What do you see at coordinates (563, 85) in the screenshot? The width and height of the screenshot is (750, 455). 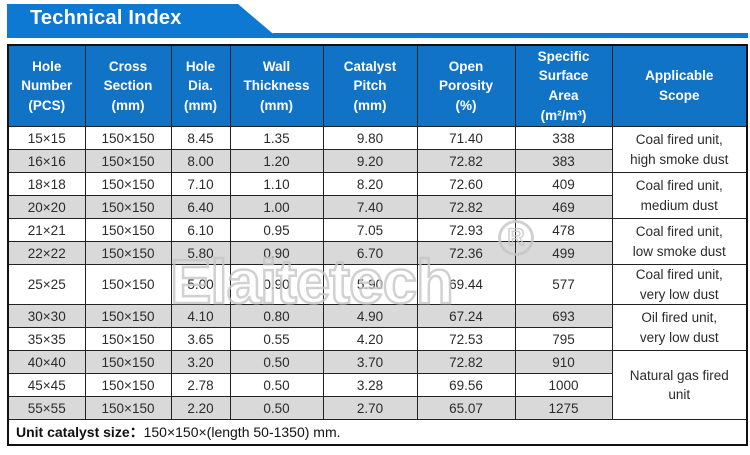 I see `col-header-specific-surface-area: Specific Surface Area (m²/m³)` at bounding box center [563, 85].